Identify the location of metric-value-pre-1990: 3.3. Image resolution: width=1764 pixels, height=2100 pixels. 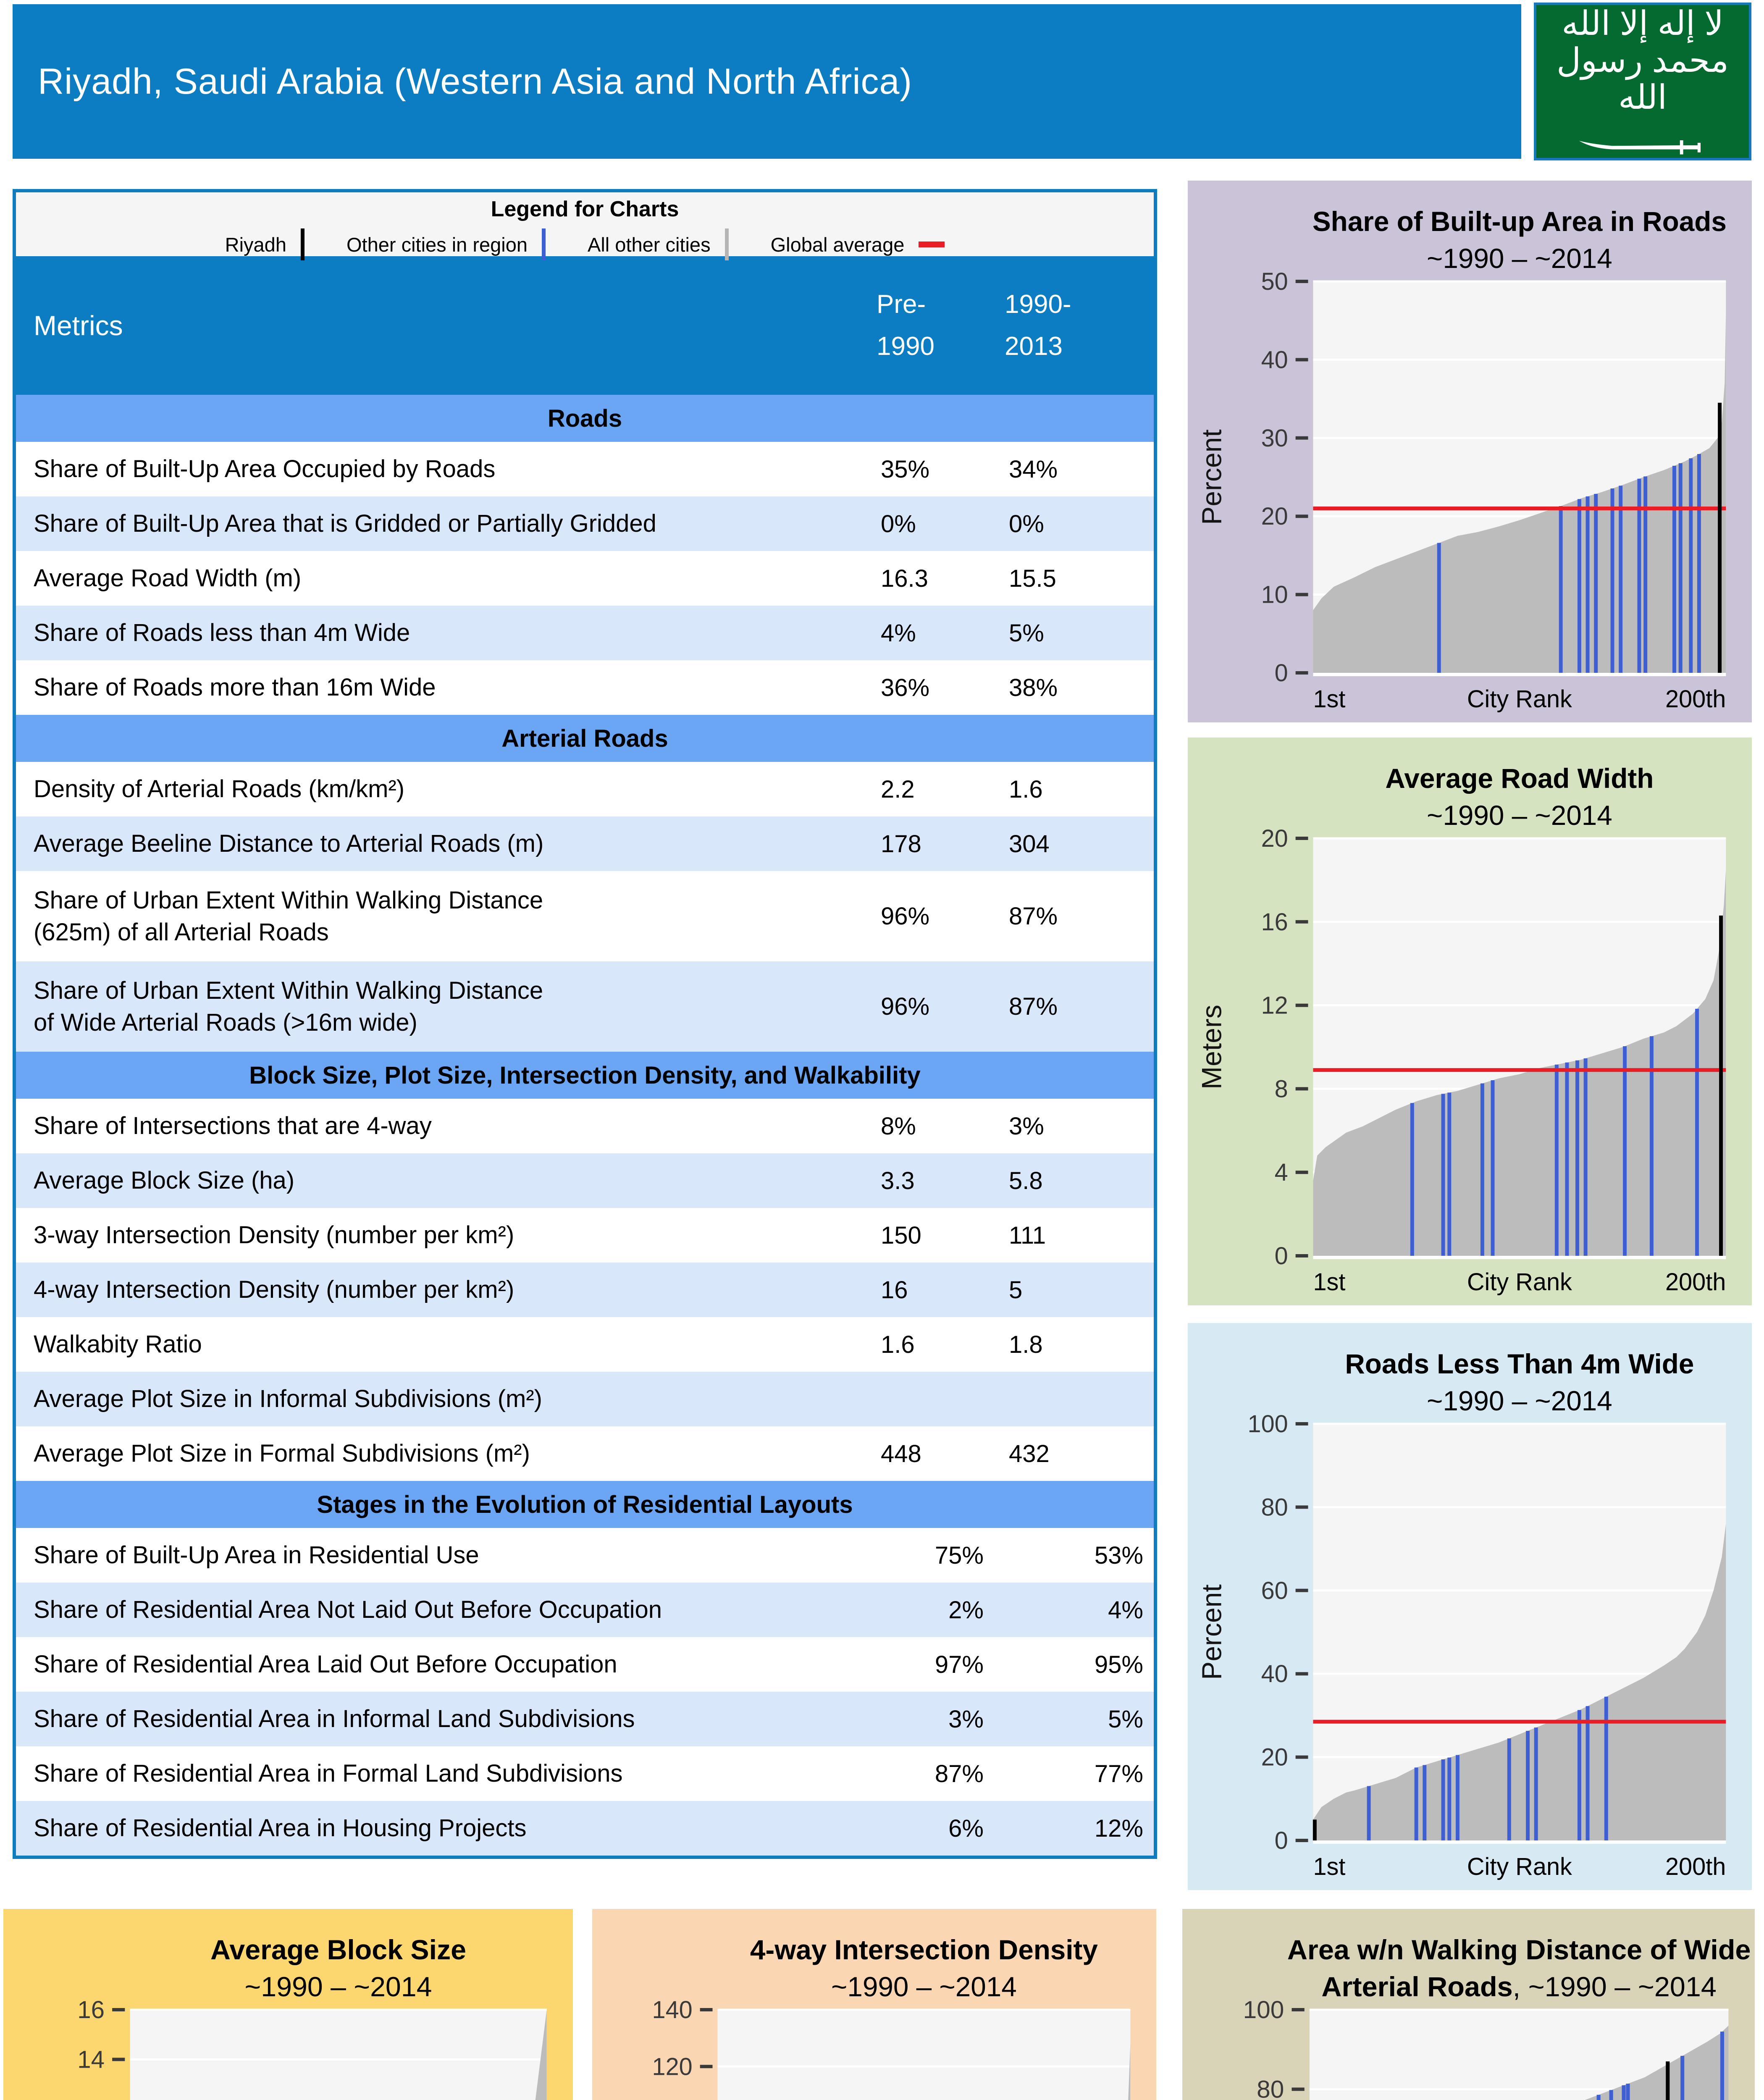
(898, 1180).